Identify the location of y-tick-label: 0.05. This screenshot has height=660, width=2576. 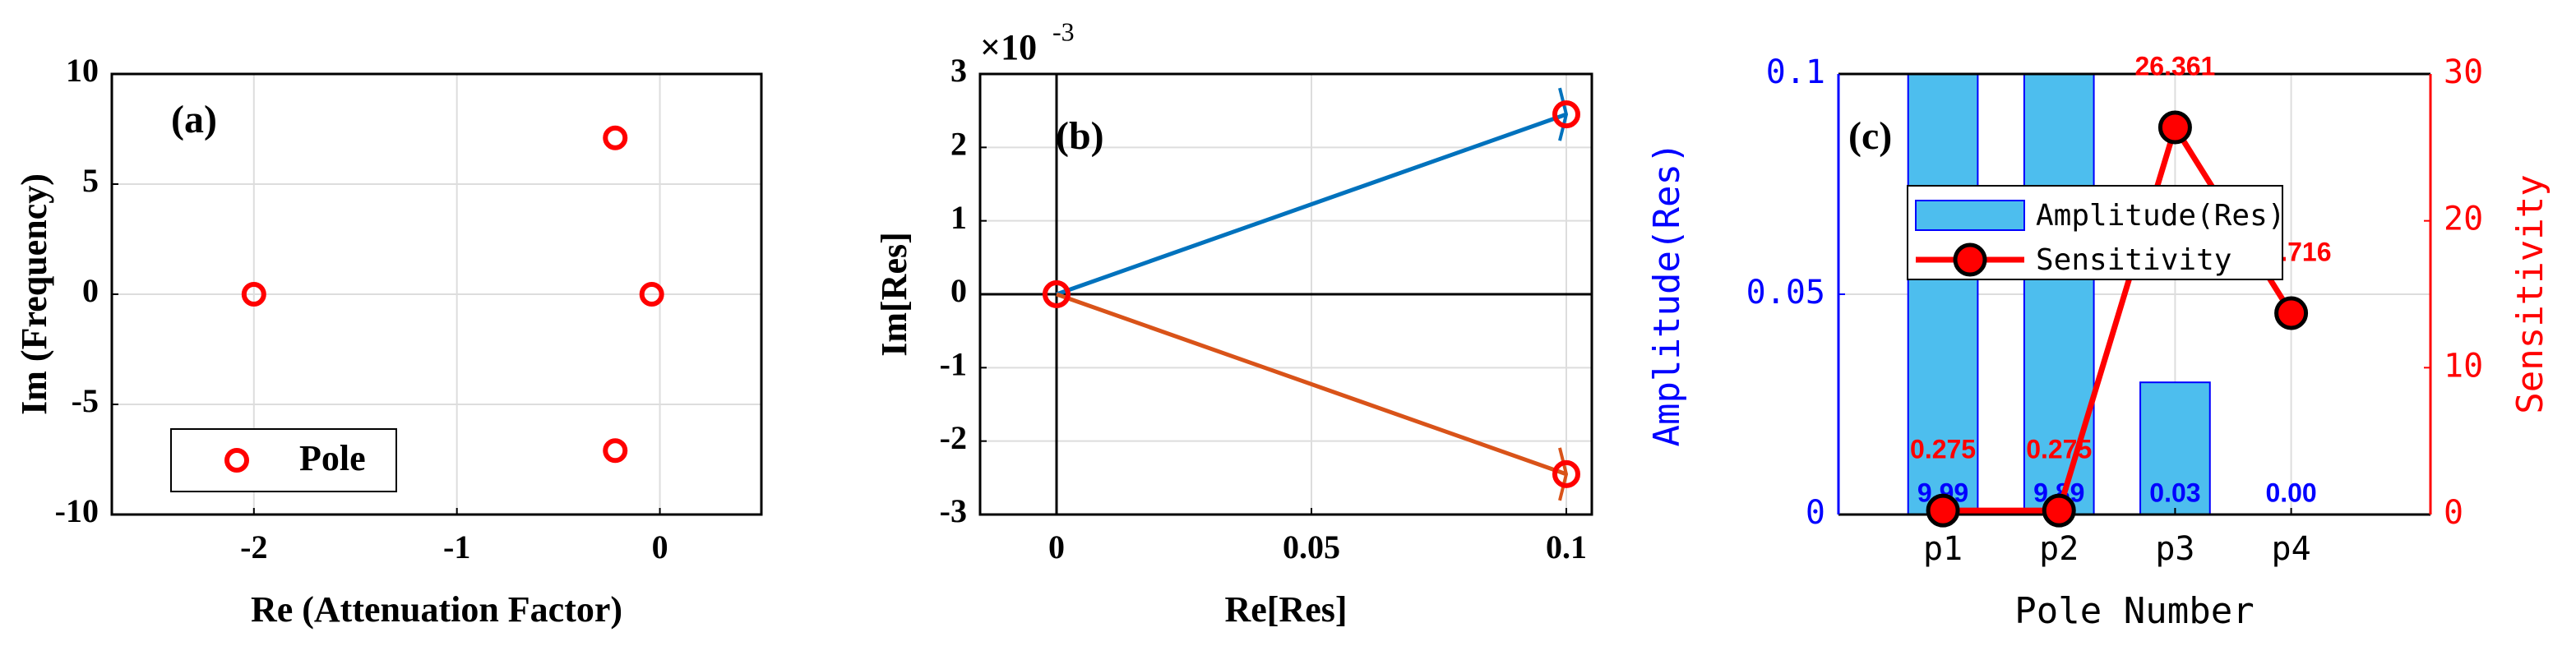
(1785, 293).